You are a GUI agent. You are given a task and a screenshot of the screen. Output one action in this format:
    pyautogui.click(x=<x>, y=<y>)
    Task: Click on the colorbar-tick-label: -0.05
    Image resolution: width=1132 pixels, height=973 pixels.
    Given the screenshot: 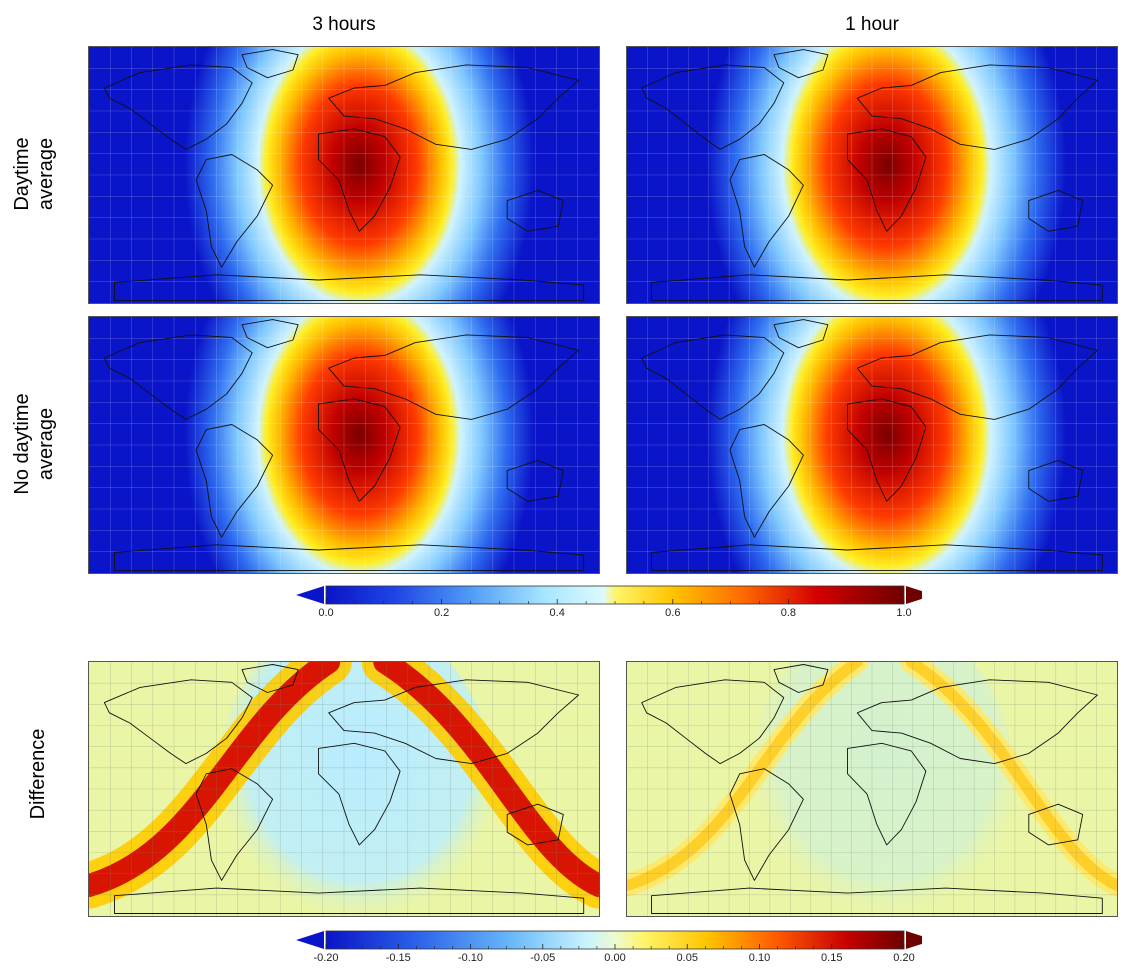 What is the action you would take?
    pyautogui.click(x=542, y=958)
    